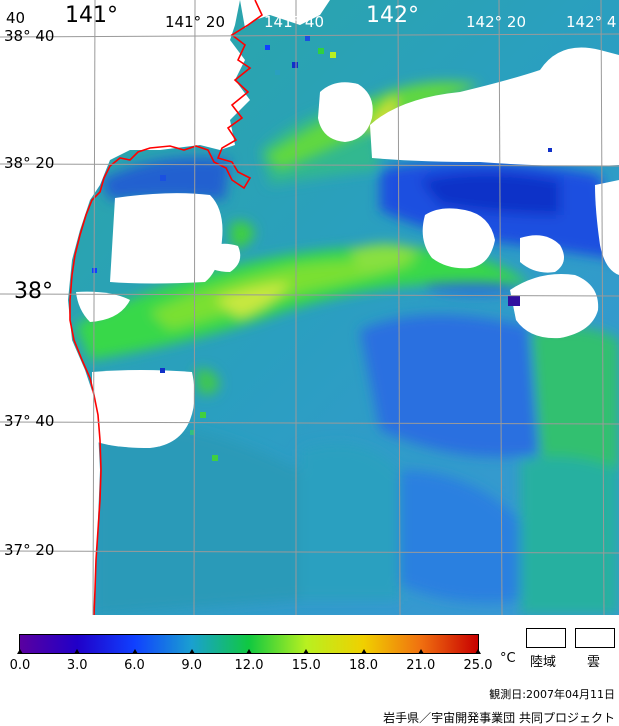 This screenshot has width=619, height=726. I want to click on lat-label-37-20: 37° 20, so click(29, 550).